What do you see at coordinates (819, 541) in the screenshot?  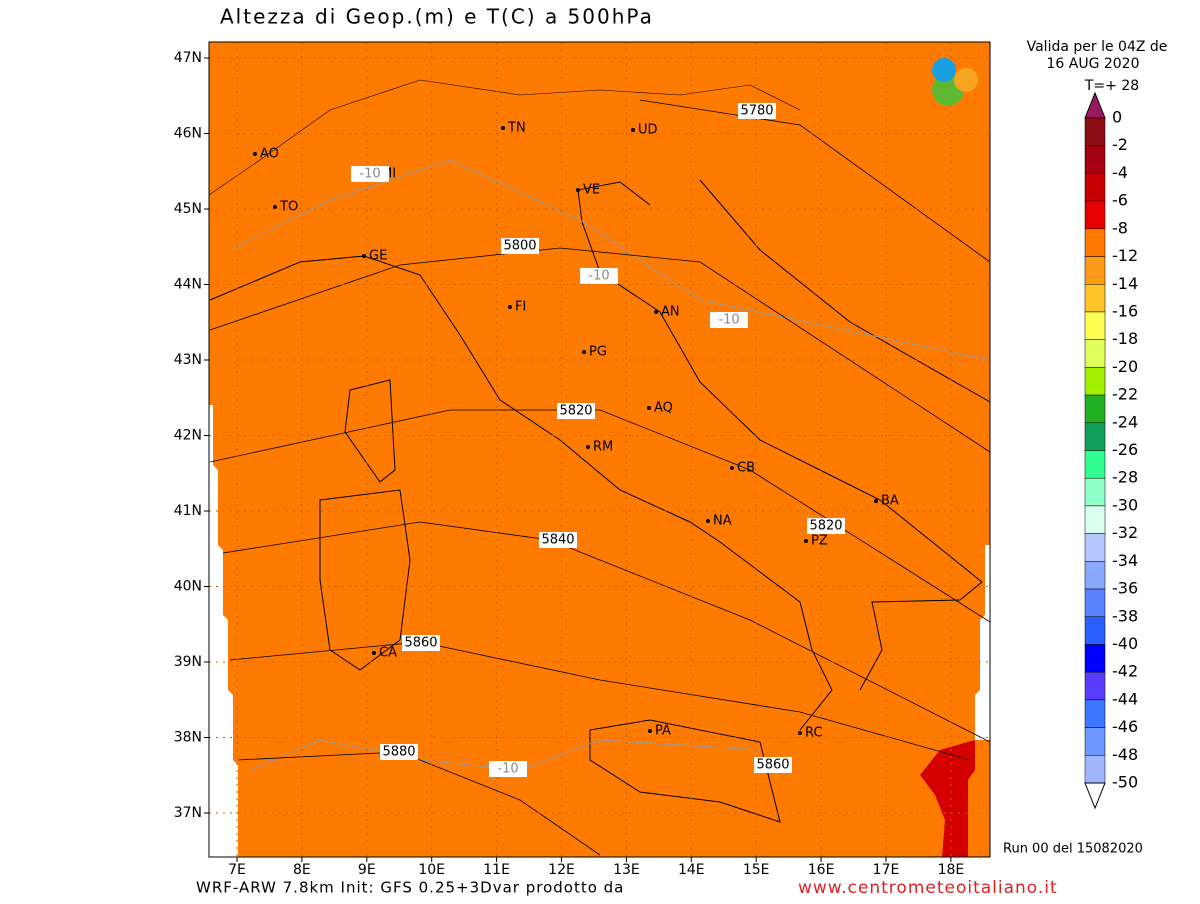 I see `city-label: PZ` at bounding box center [819, 541].